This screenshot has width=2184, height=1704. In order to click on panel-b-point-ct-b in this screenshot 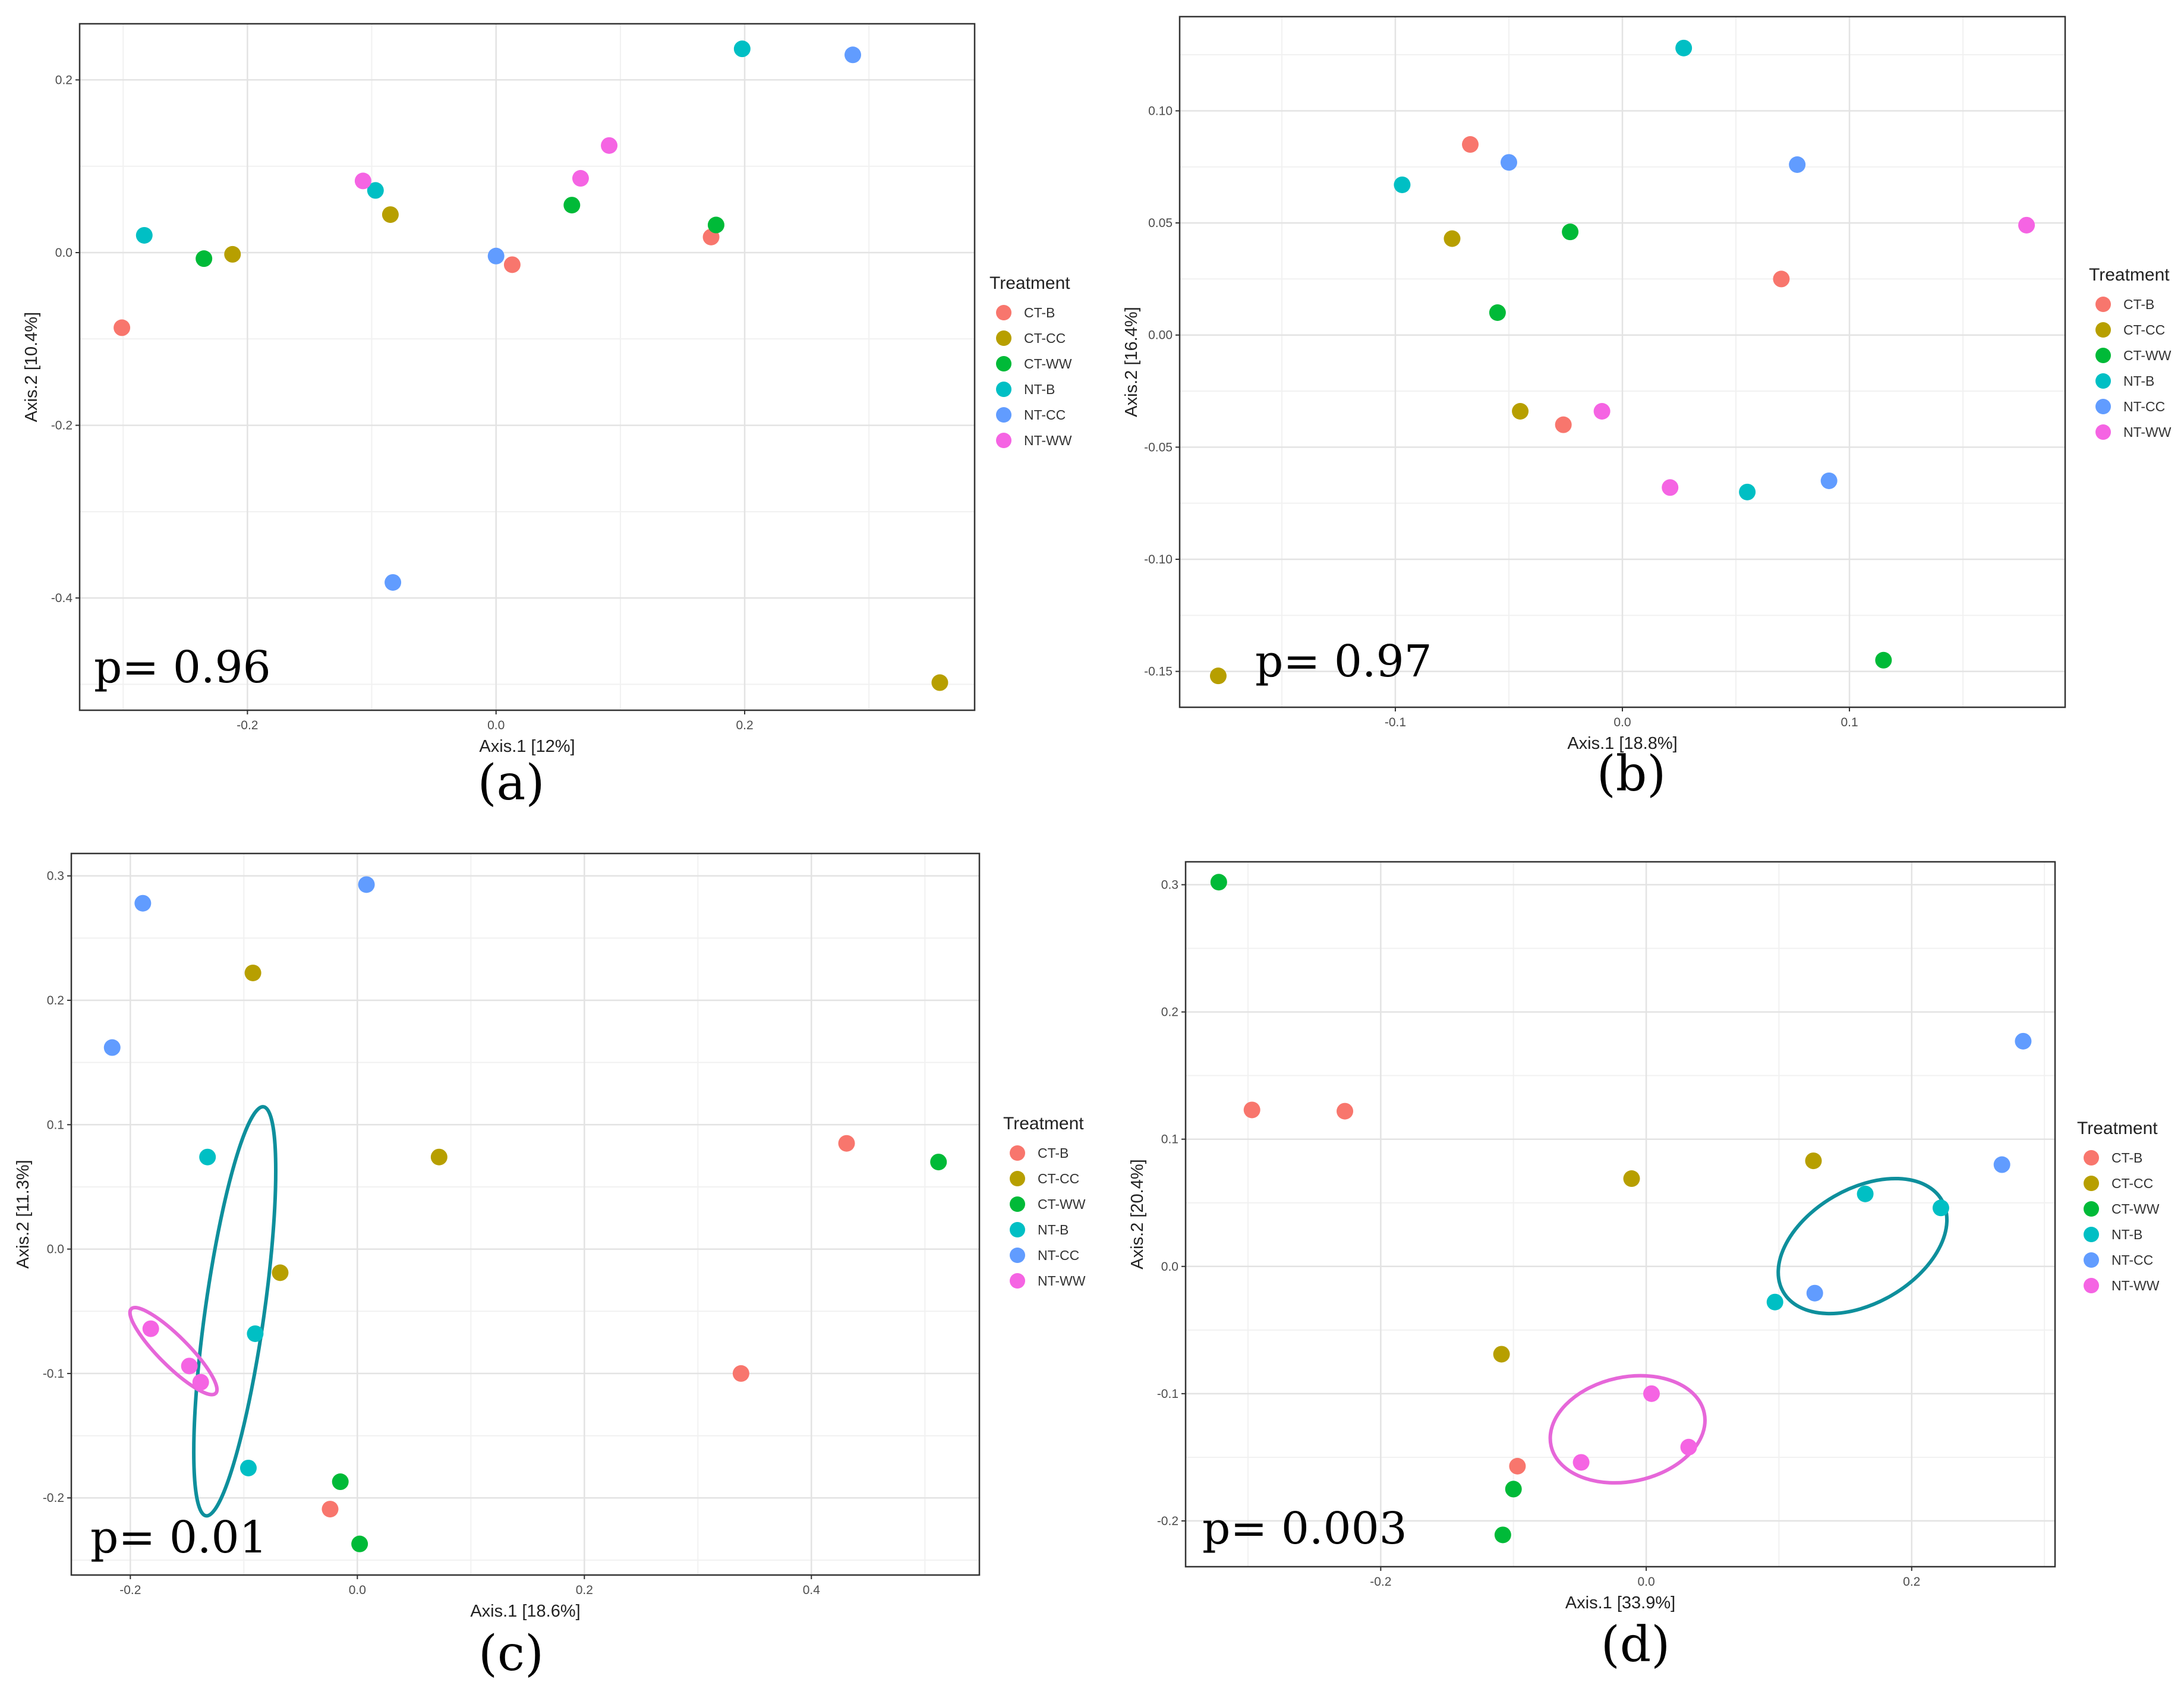, I will do `click(1781, 279)`.